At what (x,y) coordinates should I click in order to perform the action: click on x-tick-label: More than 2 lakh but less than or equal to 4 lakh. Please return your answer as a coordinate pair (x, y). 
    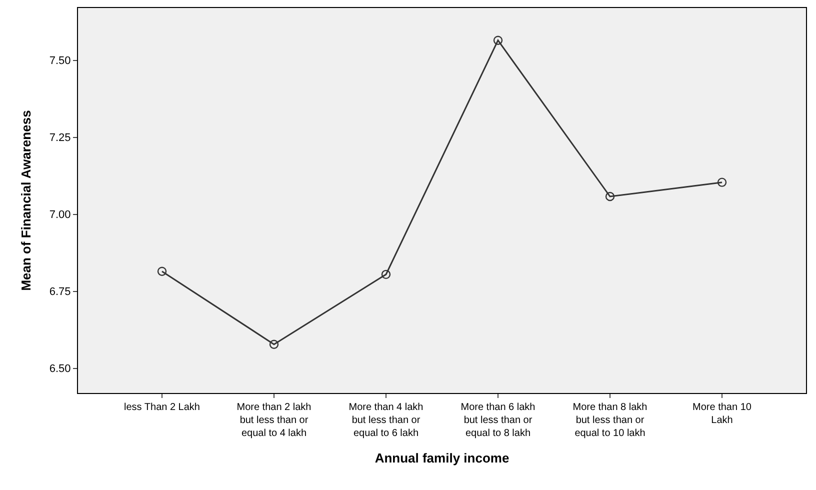
    Looking at the image, I should click on (274, 420).